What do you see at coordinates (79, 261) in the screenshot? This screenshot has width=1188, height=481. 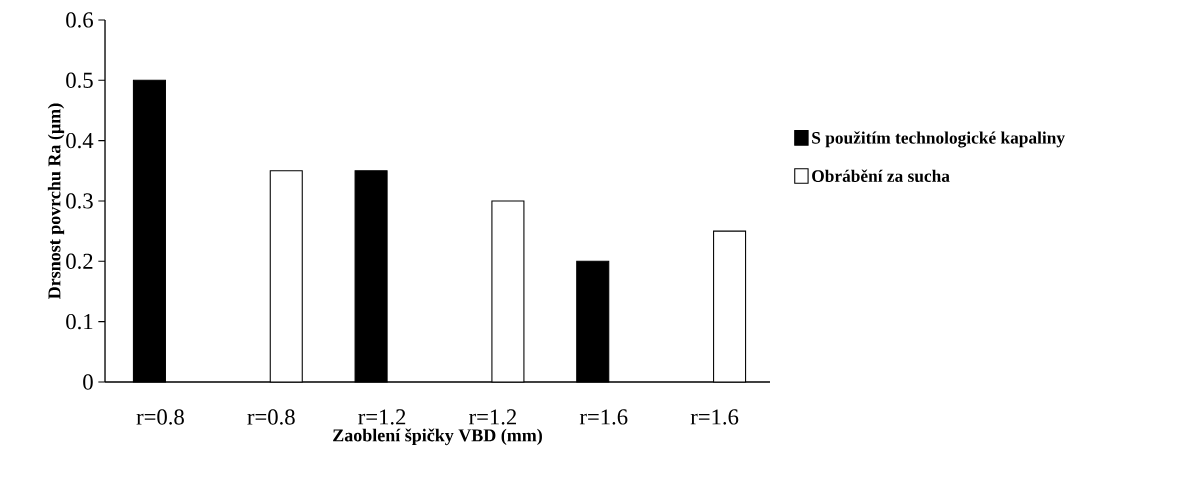 I see `y-tick-label: 0.2` at bounding box center [79, 261].